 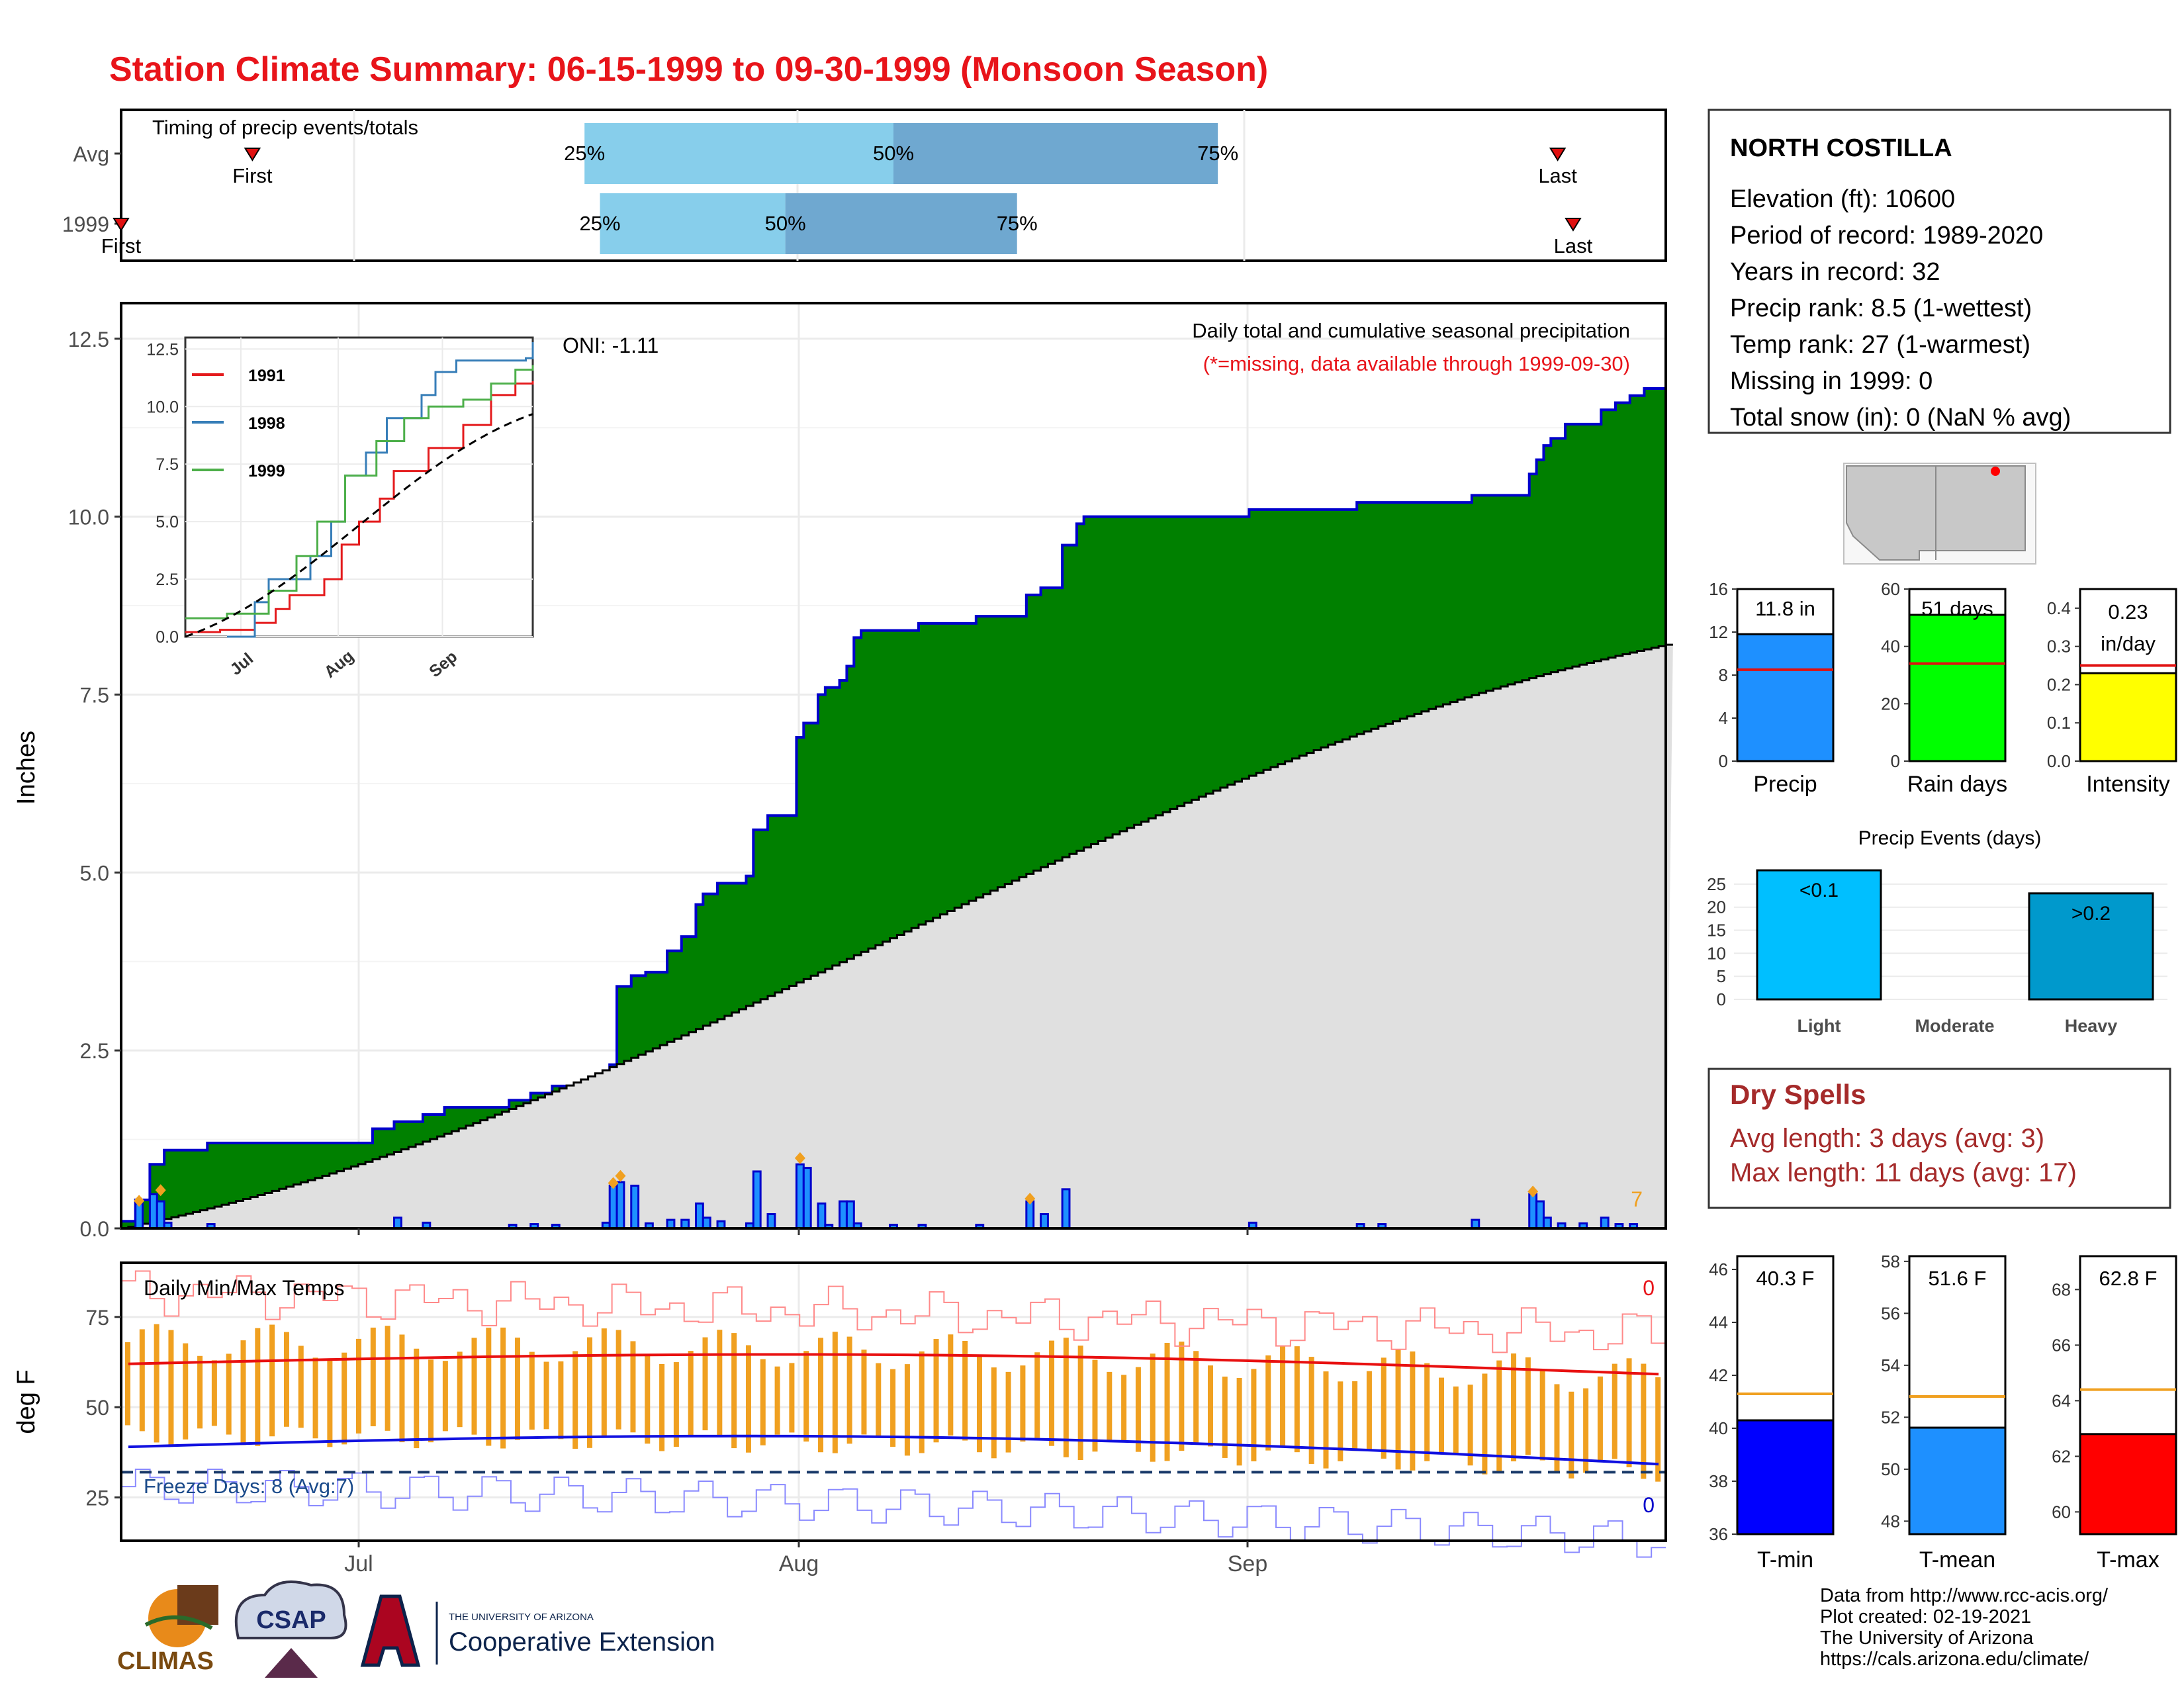 I want to click on summary-bar-precip: 0 4 8 12 16 11.8 in Precip, so click(x=1772, y=688).